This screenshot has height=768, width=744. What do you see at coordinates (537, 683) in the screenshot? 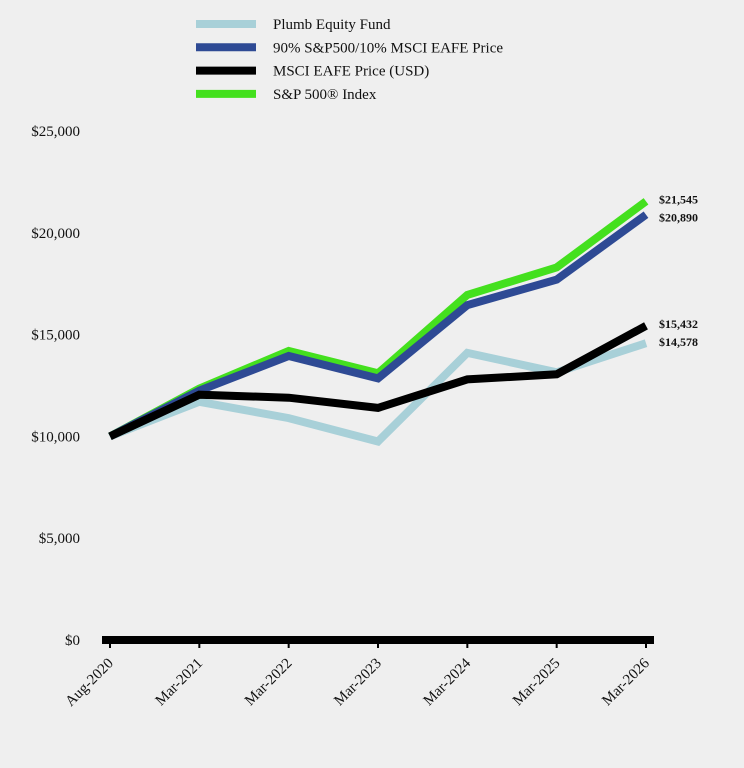
I see `x-tick-label: Mar-2025` at bounding box center [537, 683].